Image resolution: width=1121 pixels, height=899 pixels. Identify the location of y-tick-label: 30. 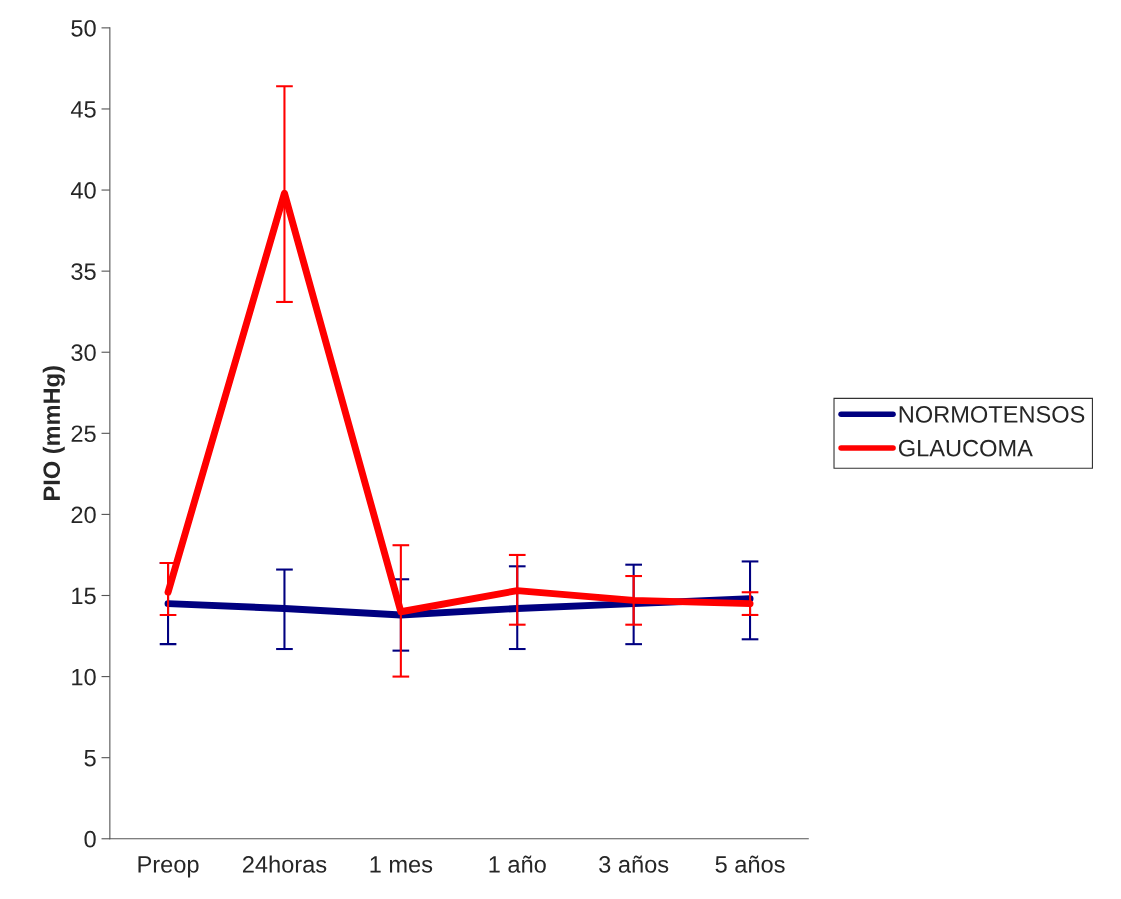
(83, 353).